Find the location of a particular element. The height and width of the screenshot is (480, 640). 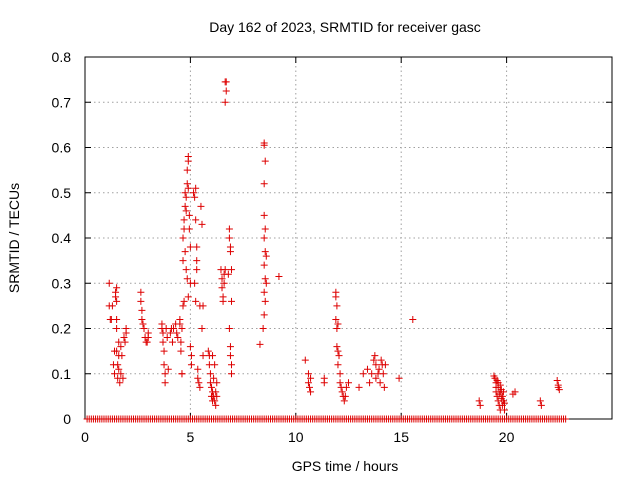

x-tick-label: 15 is located at coordinates (401, 437).